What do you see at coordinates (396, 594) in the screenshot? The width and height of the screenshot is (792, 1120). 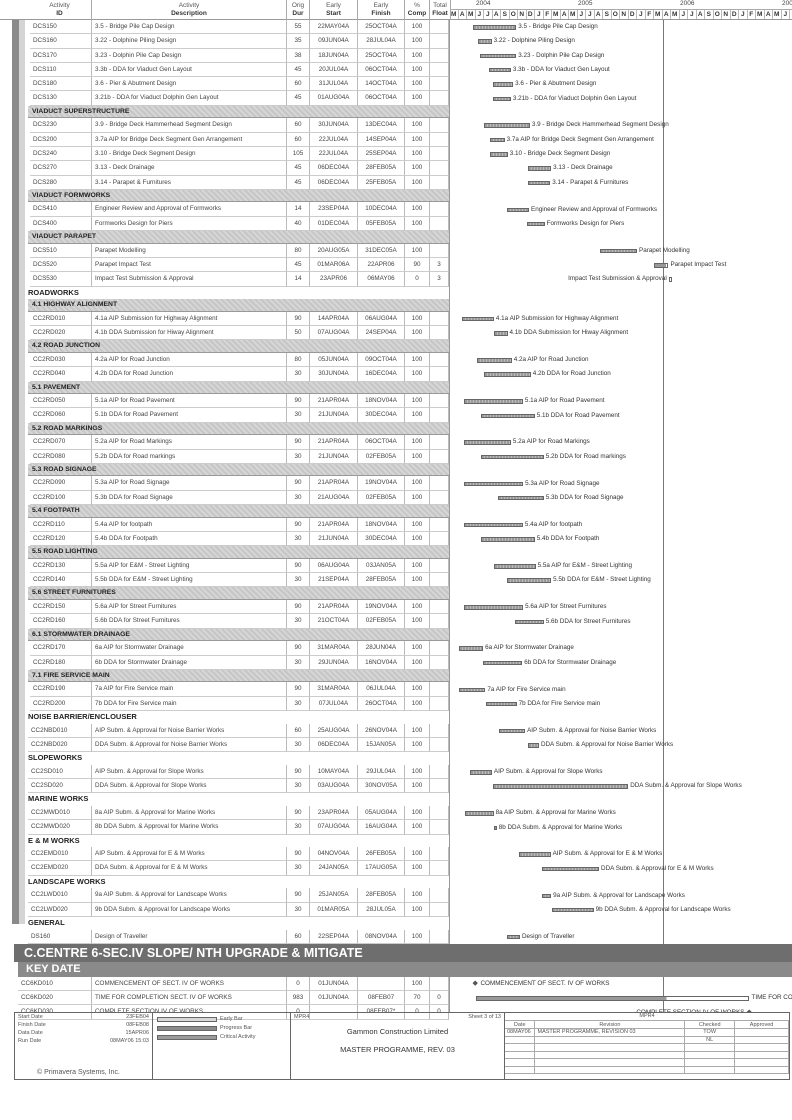 I see `group-header: 5.6 STREET FURNITURES` at bounding box center [396, 594].